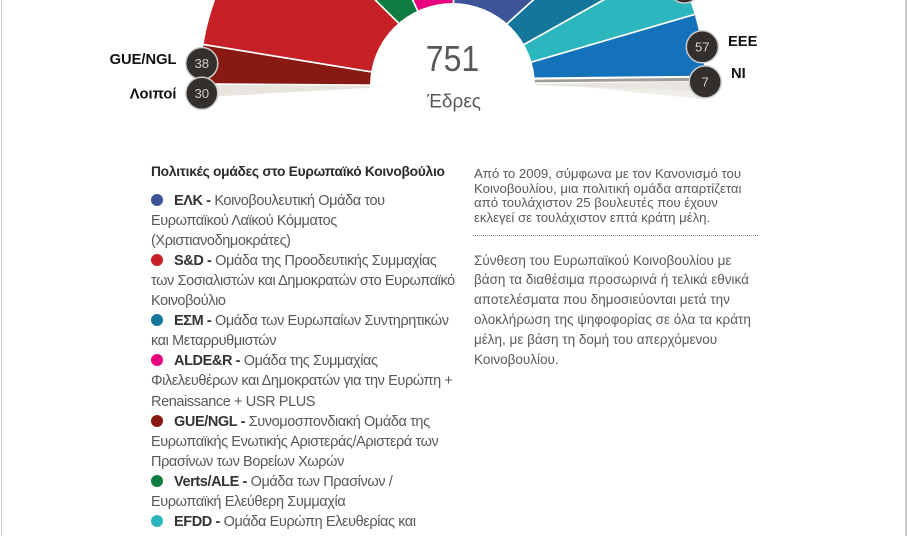 Image resolution: width=907 pixels, height=536 pixels. Describe the element at coordinates (738, 74) in the screenshot. I see `svg-text: NI` at that location.